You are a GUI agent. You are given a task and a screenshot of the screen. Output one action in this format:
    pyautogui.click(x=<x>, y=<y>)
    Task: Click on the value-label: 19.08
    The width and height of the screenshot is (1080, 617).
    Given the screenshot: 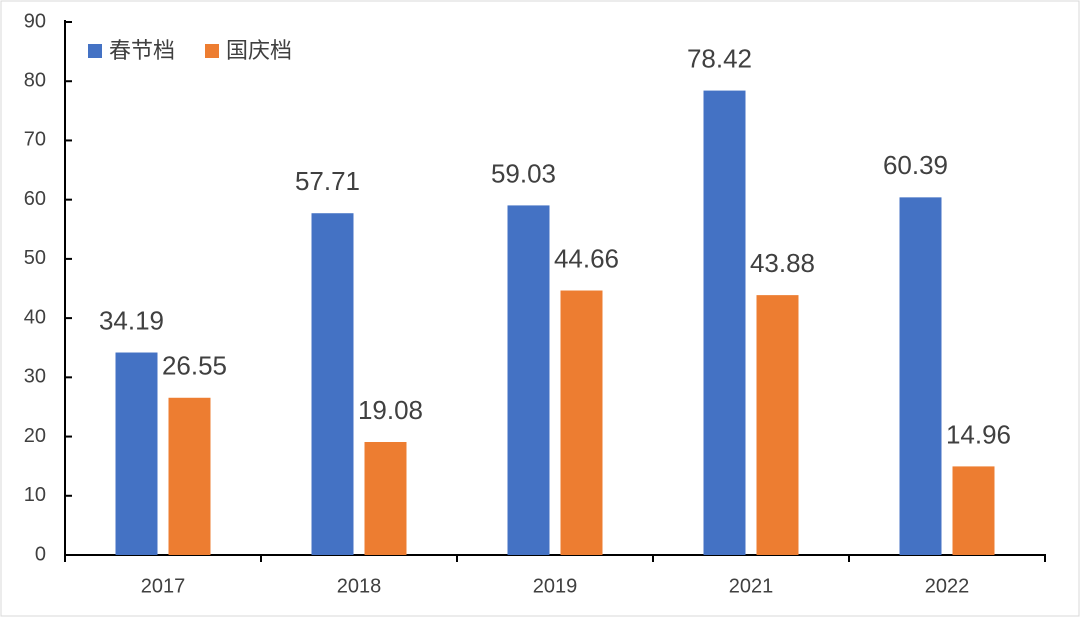 What is the action you would take?
    pyautogui.click(x=390, y=410)
    